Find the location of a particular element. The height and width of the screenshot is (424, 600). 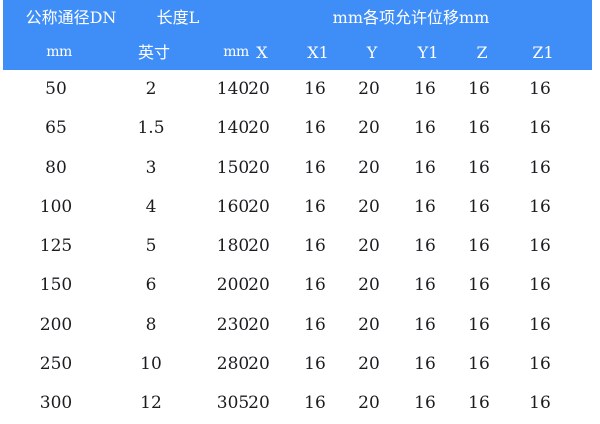

cell-dn-inch: 4 is located at coordinates (151, 206).